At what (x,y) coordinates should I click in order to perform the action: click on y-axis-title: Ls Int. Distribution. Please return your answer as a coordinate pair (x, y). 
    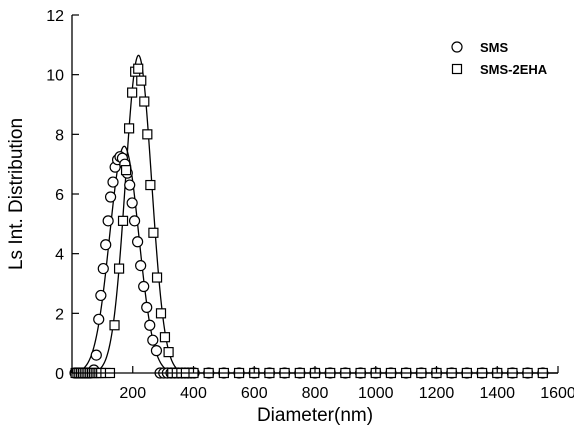
    Looking at the image, I should click on (16, 194).